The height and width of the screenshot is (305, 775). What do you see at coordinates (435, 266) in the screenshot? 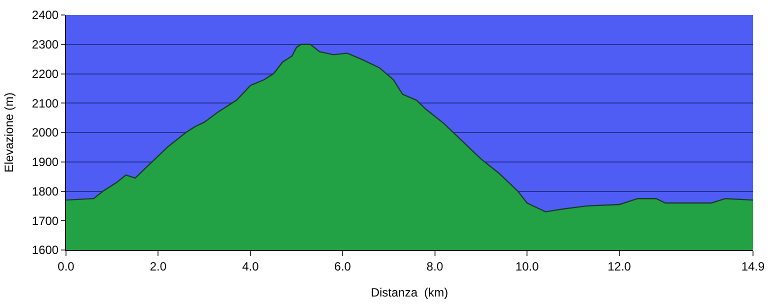
I see `x-tick-label: 8.0` at bounding box center [435, 266].